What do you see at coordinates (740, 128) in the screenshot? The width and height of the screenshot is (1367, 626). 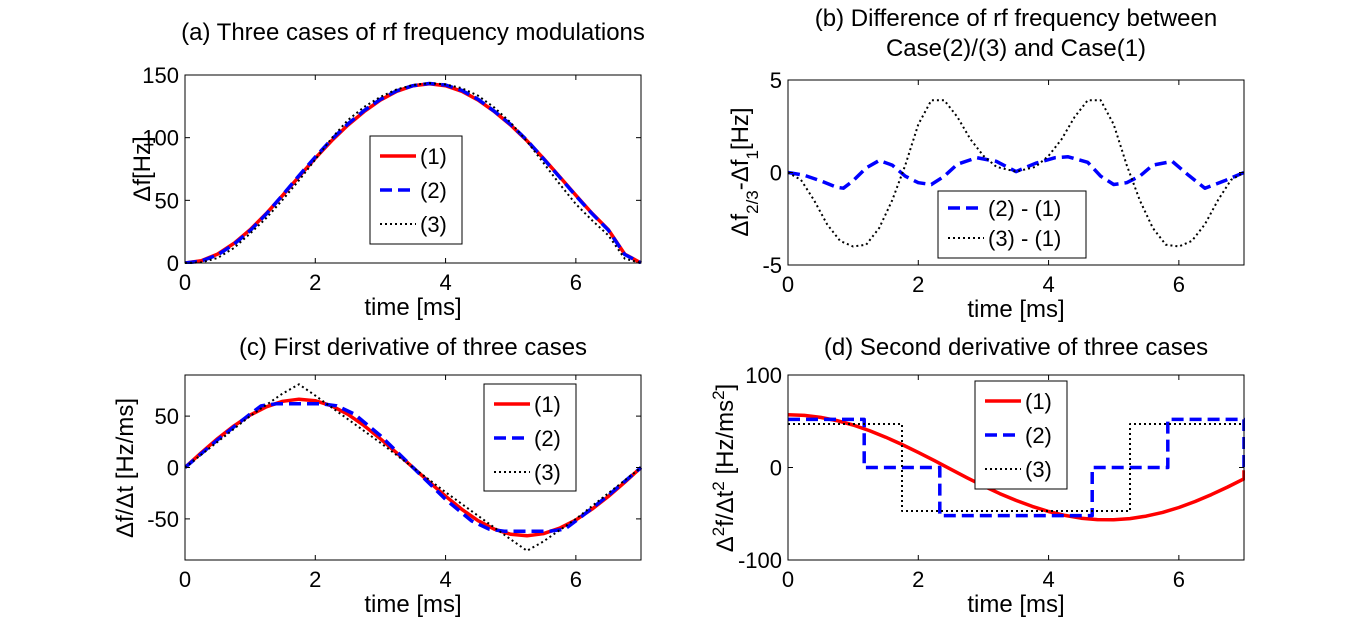 I see `y-axis-label-part: [Hz]` at bounding box center [740, 128].